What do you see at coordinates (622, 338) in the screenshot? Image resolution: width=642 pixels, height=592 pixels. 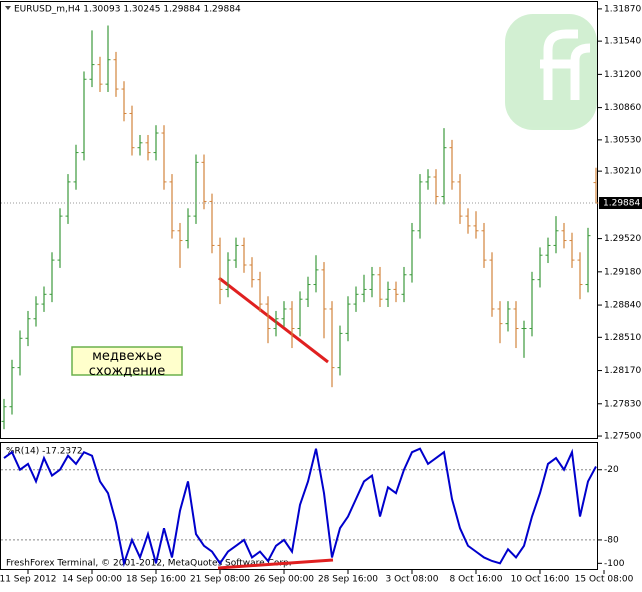 I see `y-tick-label: 1.28510` at bounding box center [622, 338].